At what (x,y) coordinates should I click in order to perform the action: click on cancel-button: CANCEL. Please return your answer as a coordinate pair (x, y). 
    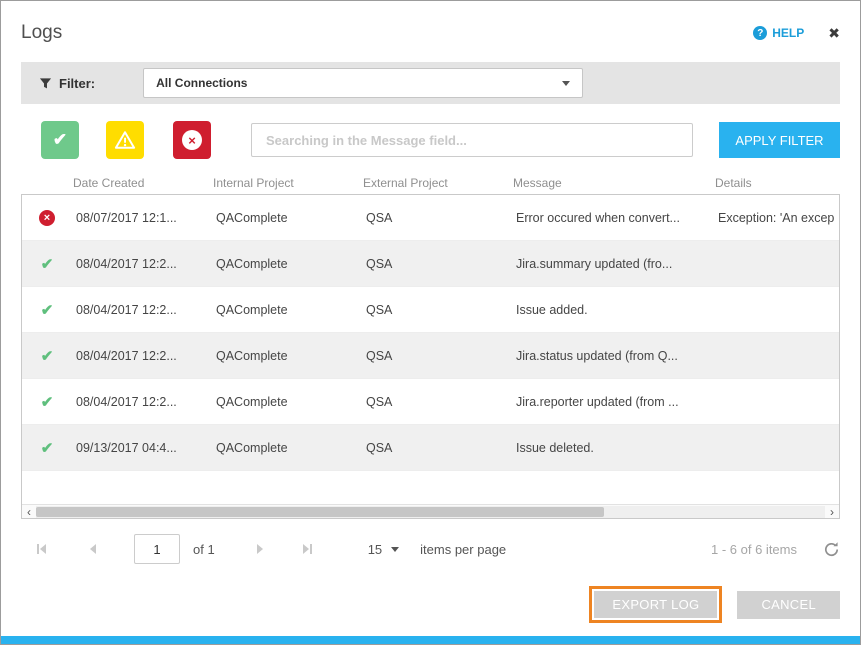
    Looking at the image, I should click on (788, 604).